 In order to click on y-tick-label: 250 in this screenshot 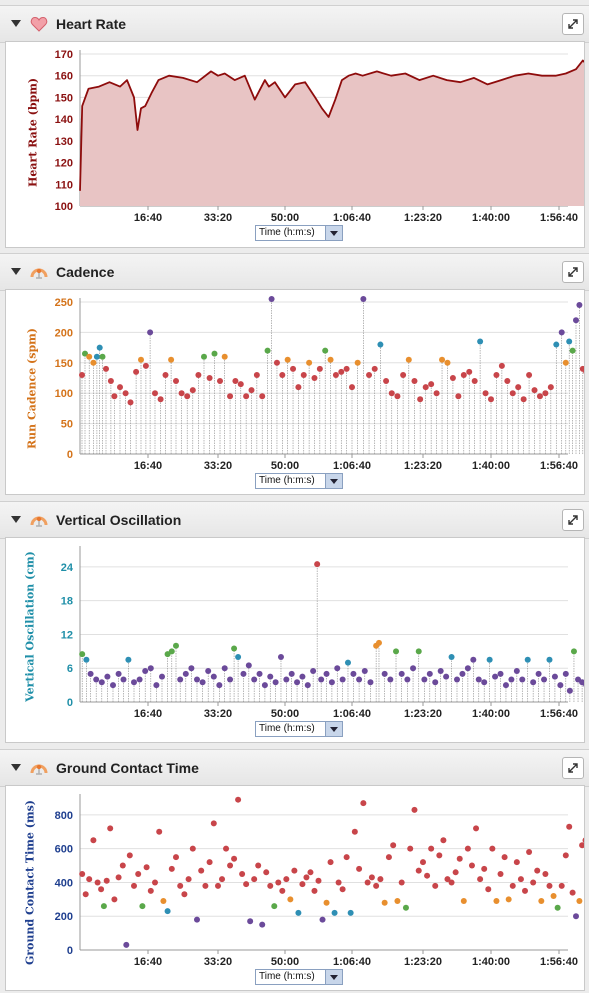, I will do `click(64, 303)`.